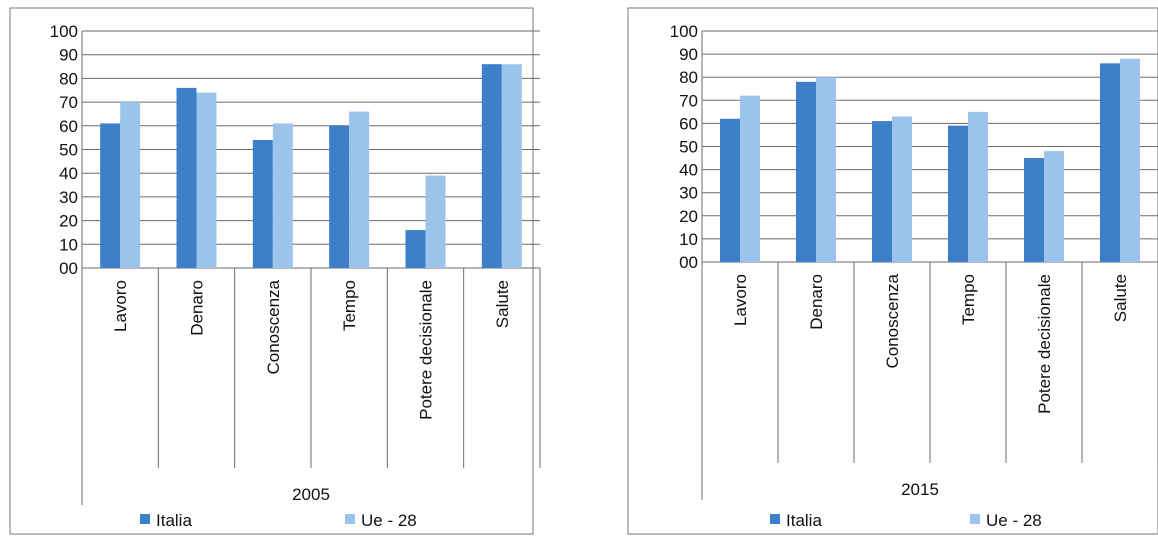 This screenshot has height=542, width=1158. Describe the element at coordinates (920, 489) in the screenshot. I see `group-label: 2015` at that location.